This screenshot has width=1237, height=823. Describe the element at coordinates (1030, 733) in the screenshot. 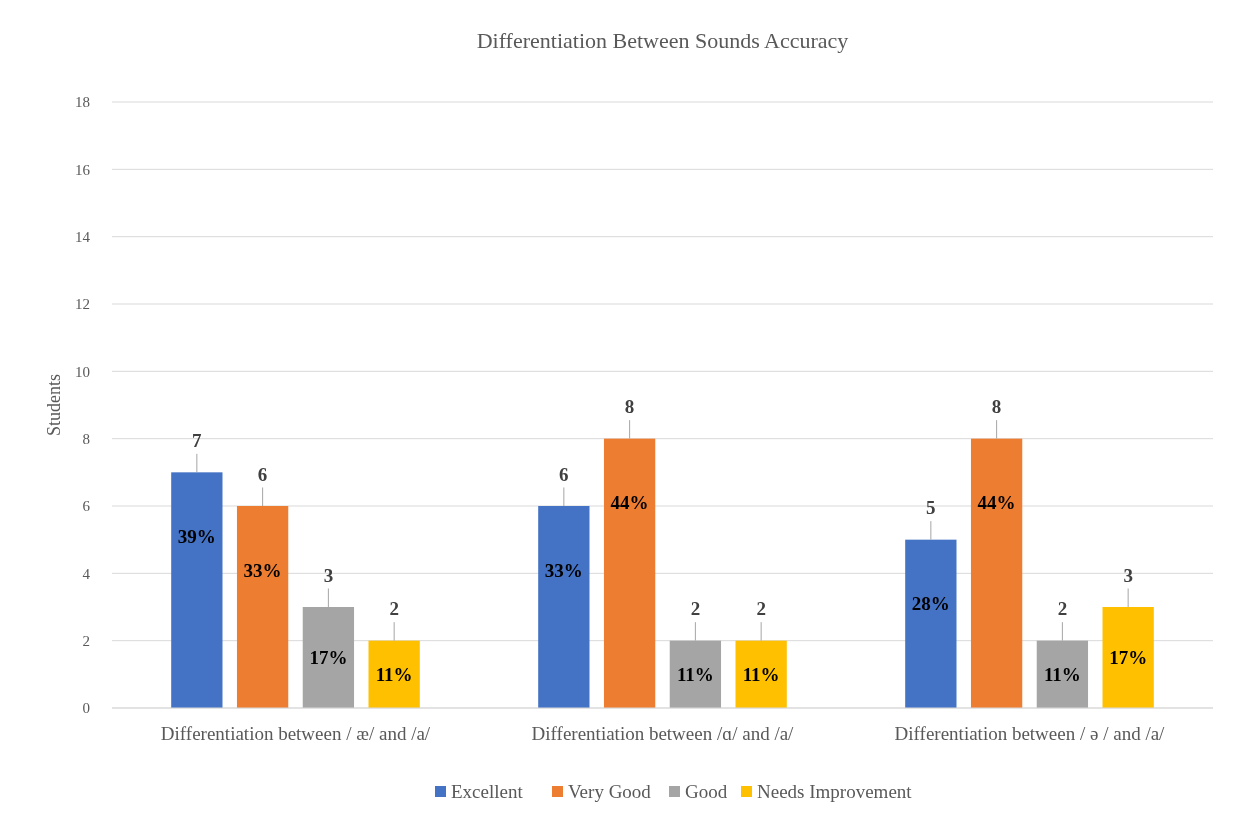

I see `x-tick-label: Differentiation between / ə / and /a/` at that location.